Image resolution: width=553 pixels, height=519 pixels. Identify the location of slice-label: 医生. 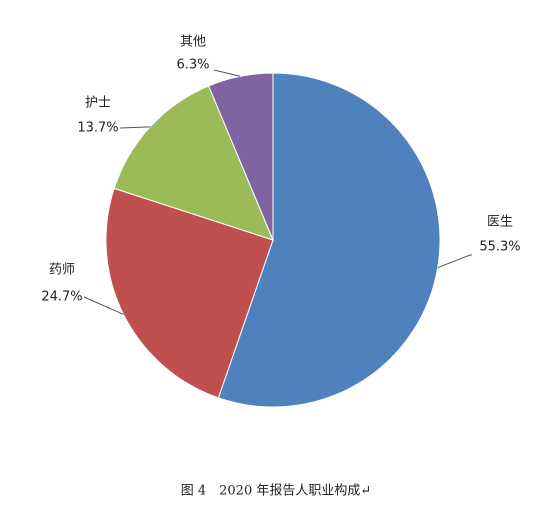
(500, 222).